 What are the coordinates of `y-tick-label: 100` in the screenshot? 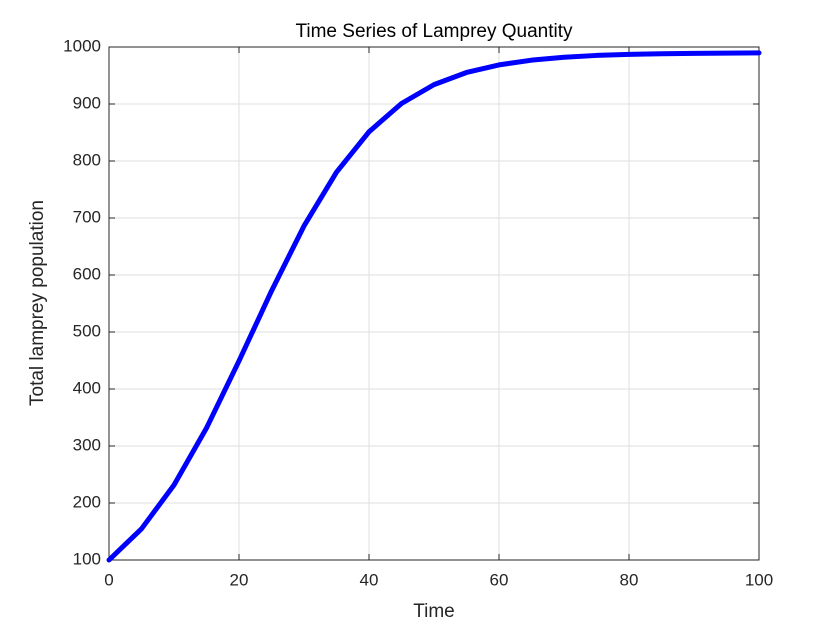 It's located at (87, 558).